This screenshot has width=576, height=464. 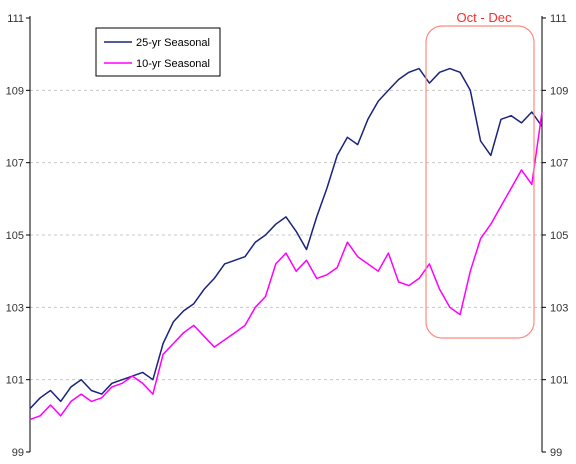 What do you see at coordinates (173, 64) in the screenshot?
I see `legend-label-10yr: 10-yr Seasonal` at bounding box center [173, 64].